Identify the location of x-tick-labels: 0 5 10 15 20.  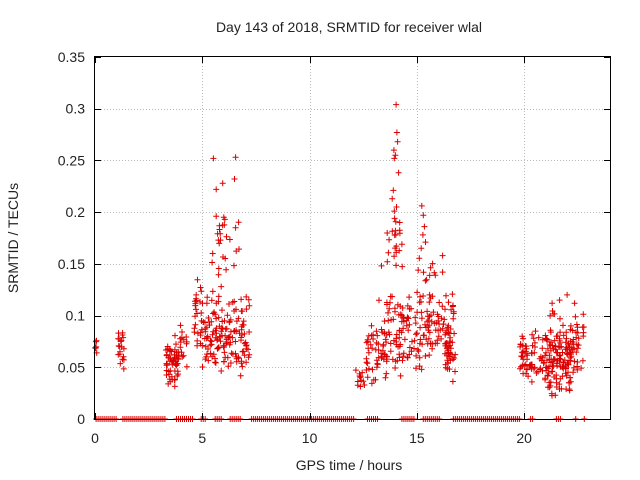
(311, 438).